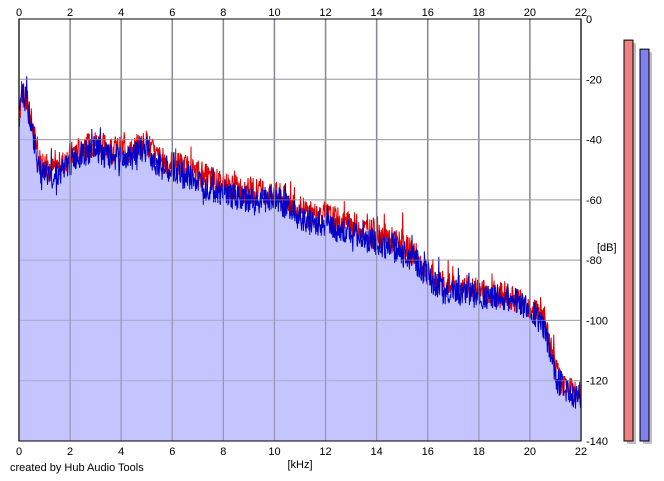 The width and height of the screenshot is (664, 481). Describe the element at coordinates (223, 13) in the screenshot. I see `x-tick-label-top: 8` at that location.